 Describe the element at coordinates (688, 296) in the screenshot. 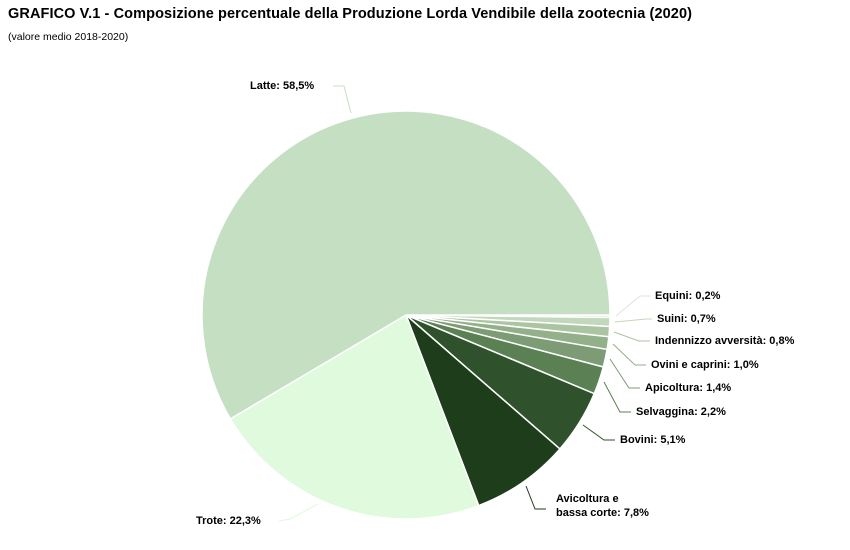

I see `slice-label-equini: Equini: 0,2%` at that location.